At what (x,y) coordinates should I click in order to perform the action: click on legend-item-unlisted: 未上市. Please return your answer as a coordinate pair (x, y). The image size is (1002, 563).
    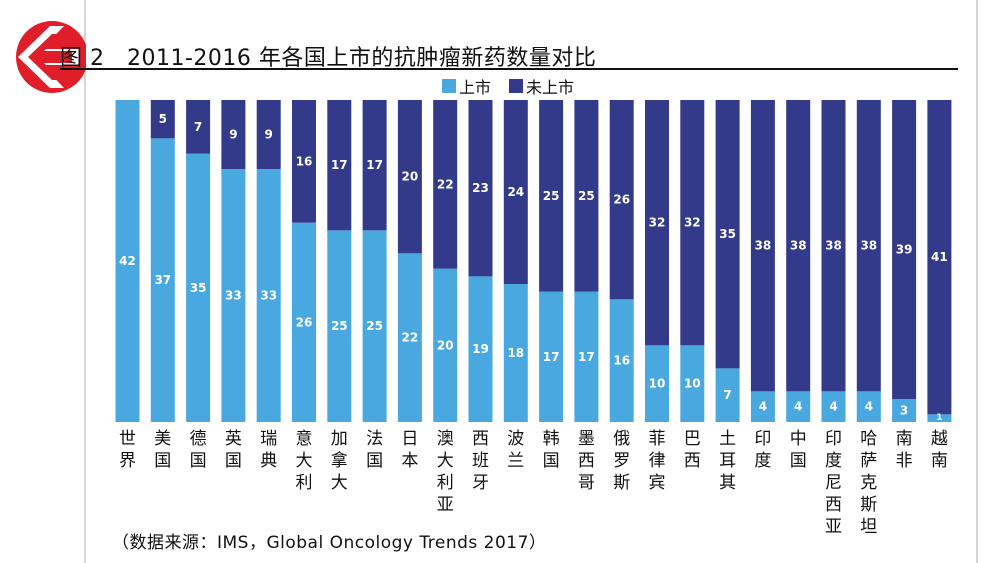
    Looking at the image, I should click on (541, 86).